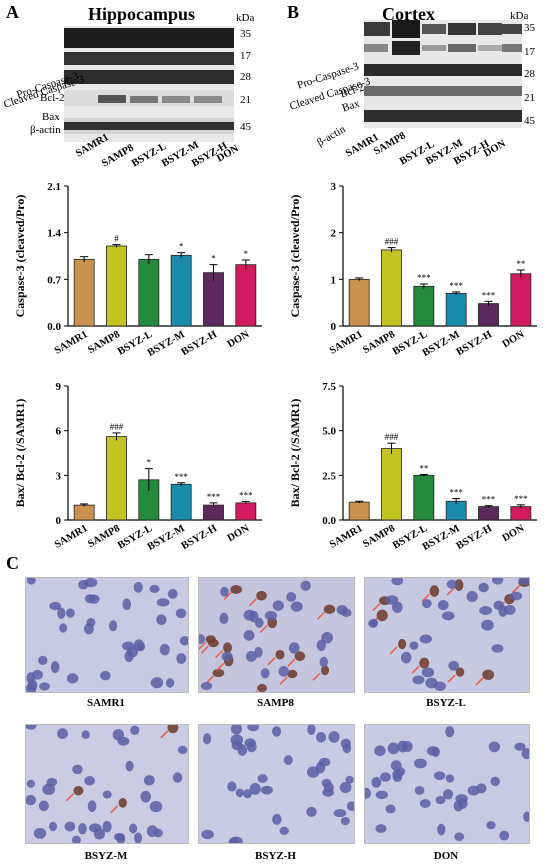 This screenshot has height=866, width=550. What do you see at coordinates (54, 187) in the screenshot?
I see `y-tick-label: 2.1` at bounding box center [54, 187].